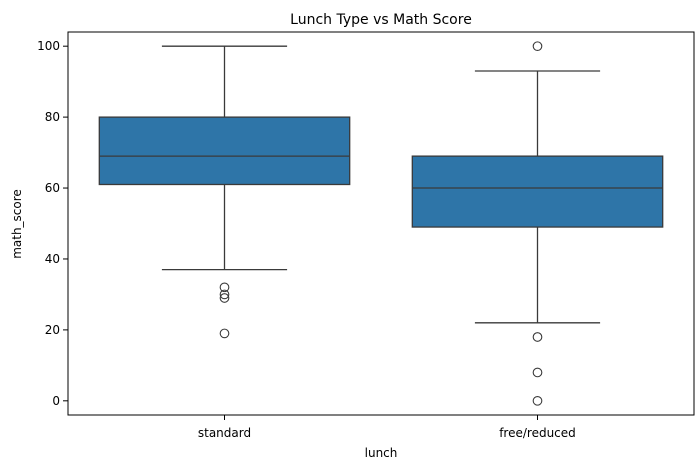 This screenshot has height=470, width=695. Describe the element at coordinates (17, 224) in the screenshot. I see `y-axis-label: math_score` at that location.